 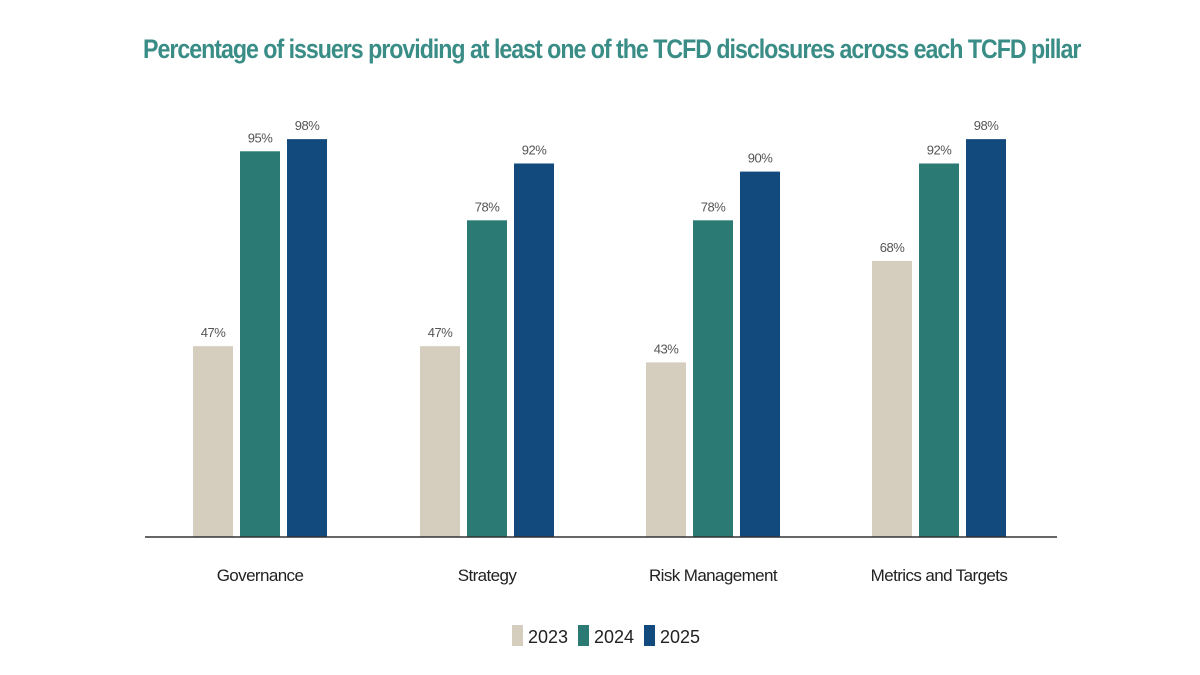 I want to click on bar-2024-risk-management, so click(x=713, y=378).